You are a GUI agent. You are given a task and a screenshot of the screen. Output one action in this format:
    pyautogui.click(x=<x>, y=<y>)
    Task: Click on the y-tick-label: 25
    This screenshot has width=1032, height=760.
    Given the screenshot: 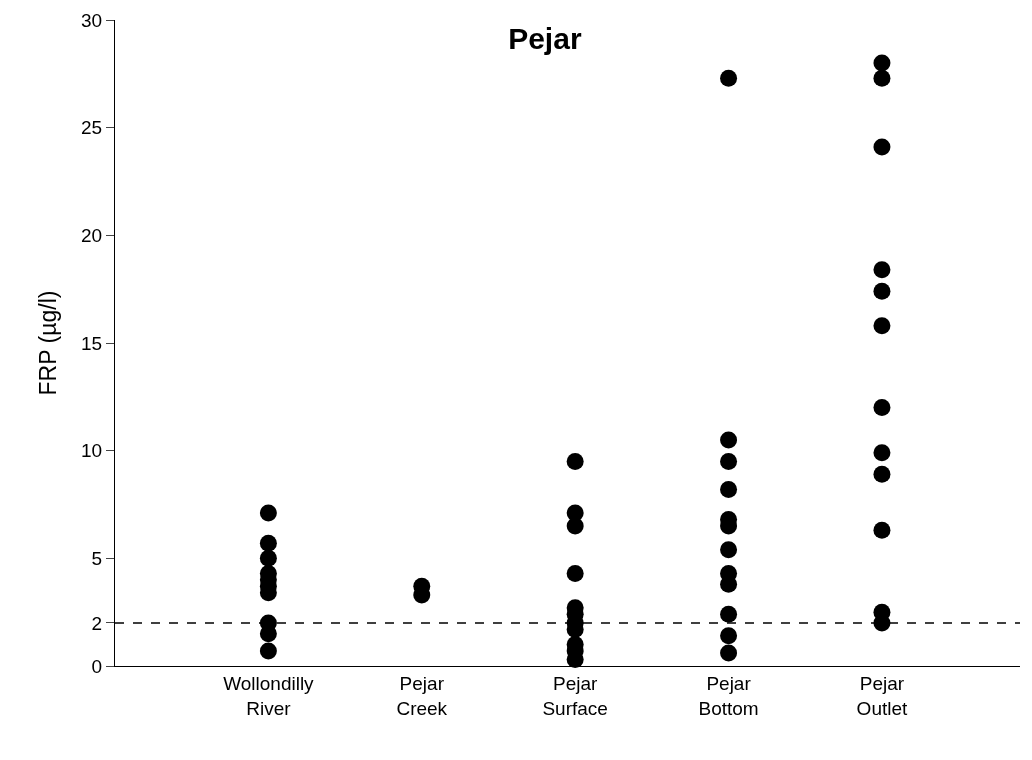 What is the action you would take?
    pyautogui.click(x=92, y=128)
    